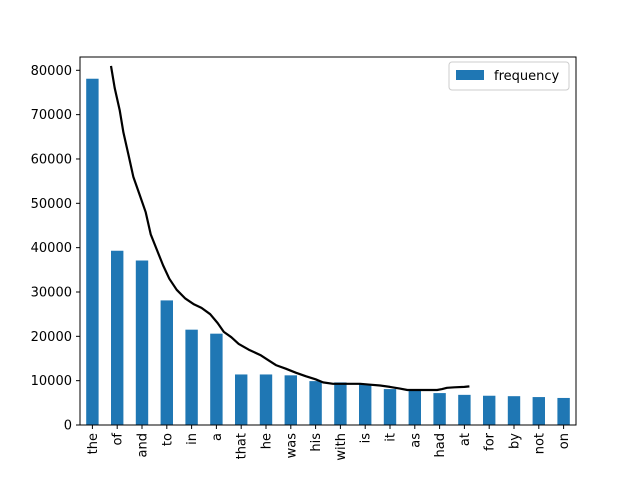 The height and width of the screenshot is (478, 640). Describe the element at coordinates (538, 411) in the screenshot. I see `bar-not` at that location.